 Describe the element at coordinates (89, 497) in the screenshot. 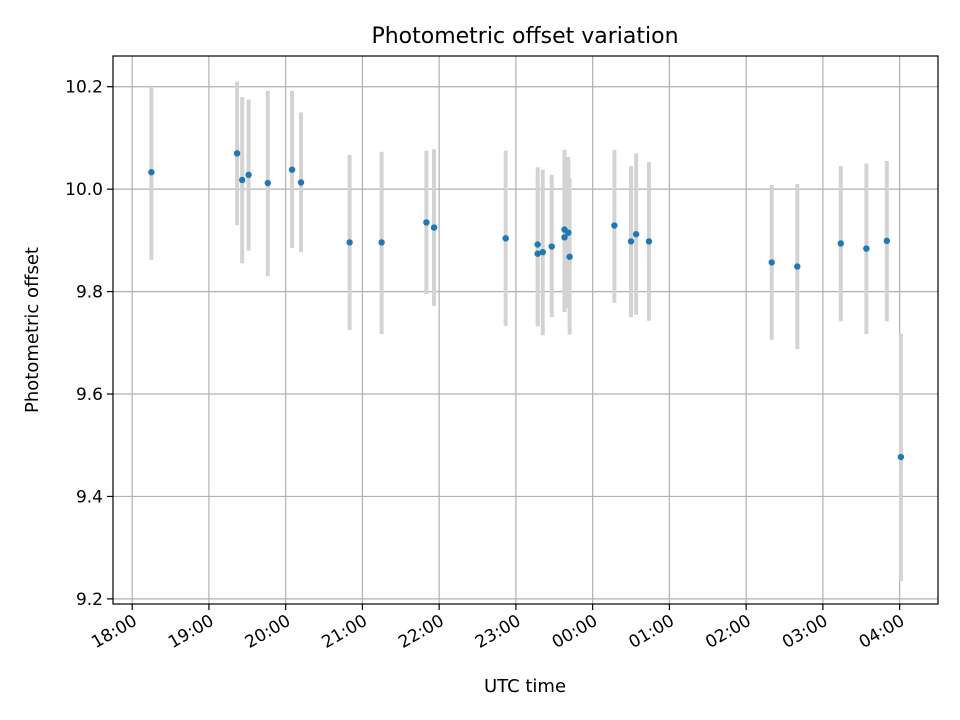

I see `y-tick-label: 9.4` at that location.